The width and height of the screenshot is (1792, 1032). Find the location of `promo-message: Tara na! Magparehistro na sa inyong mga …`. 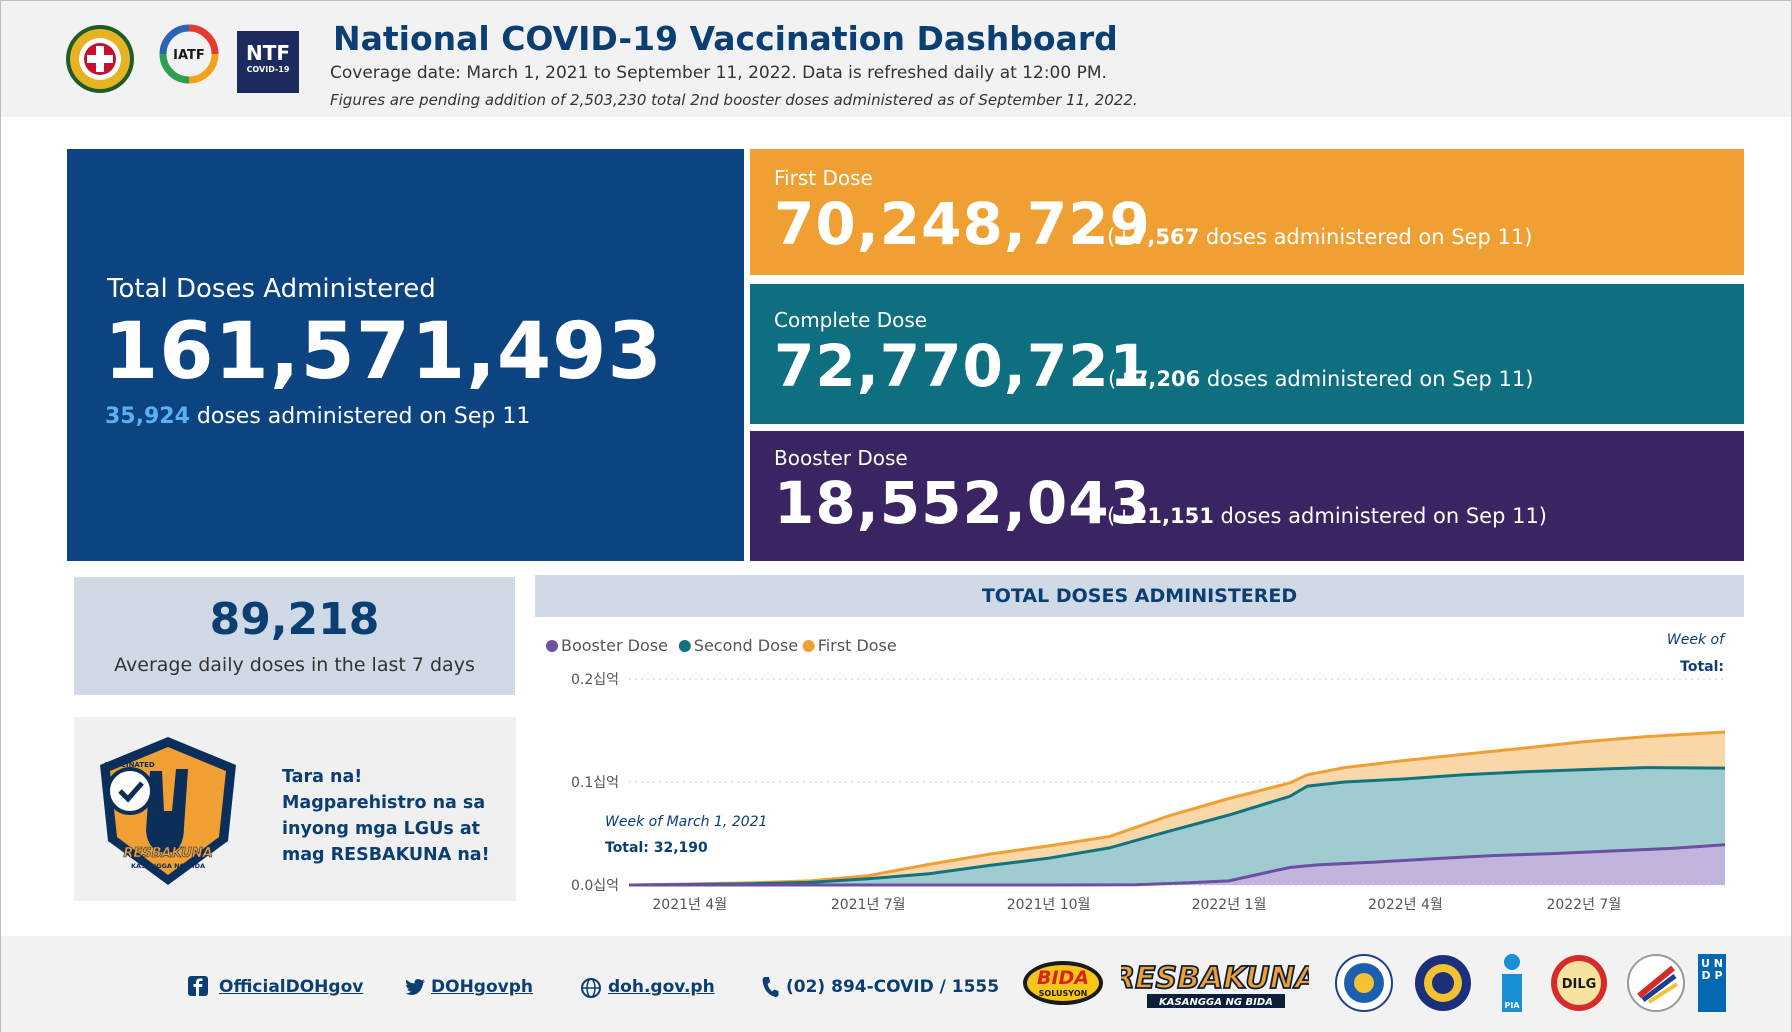

promo-message: Tara na! Magparehistro na sa inyong mga … is located at coordinates (386, 816).